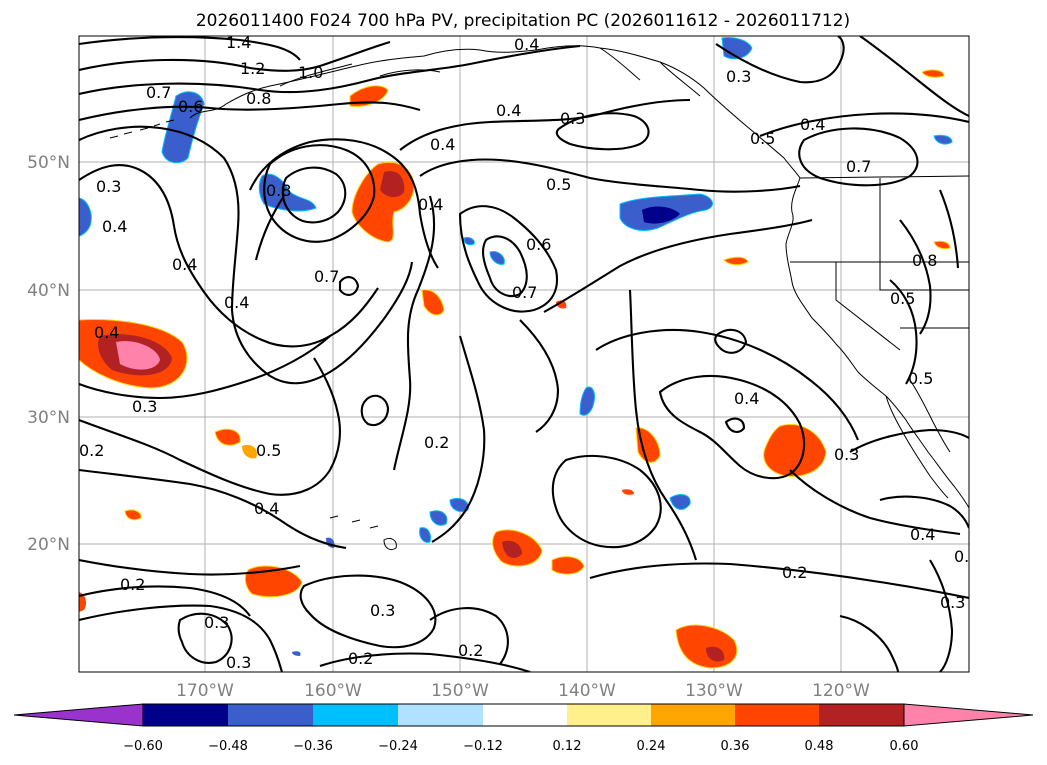 This screenshot has height=765, width=1047. I want to click on lon-label: 130°W, so click(714, 691).